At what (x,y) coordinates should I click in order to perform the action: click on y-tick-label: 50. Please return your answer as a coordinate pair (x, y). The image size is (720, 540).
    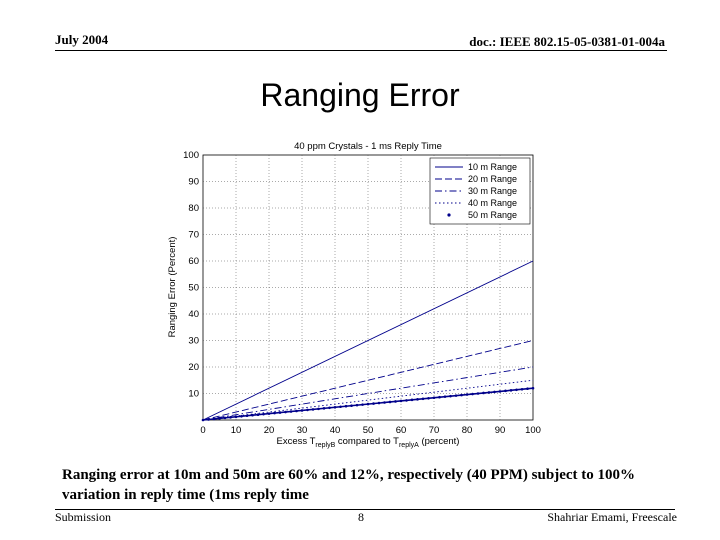
    Looking at the image, I should click on (193, 288).